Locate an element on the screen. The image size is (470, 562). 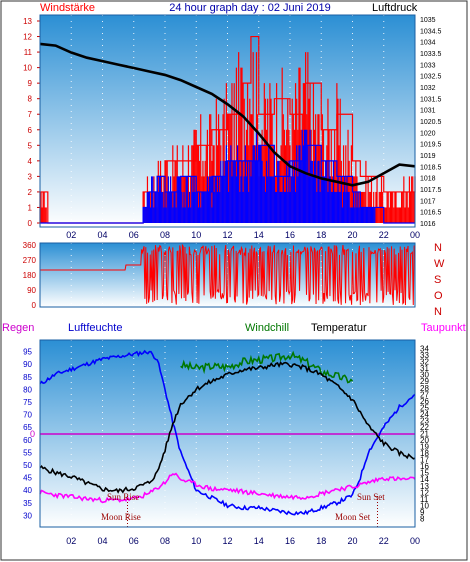
right-tick-pressure: 1020 is located at coordinates (428, 133).